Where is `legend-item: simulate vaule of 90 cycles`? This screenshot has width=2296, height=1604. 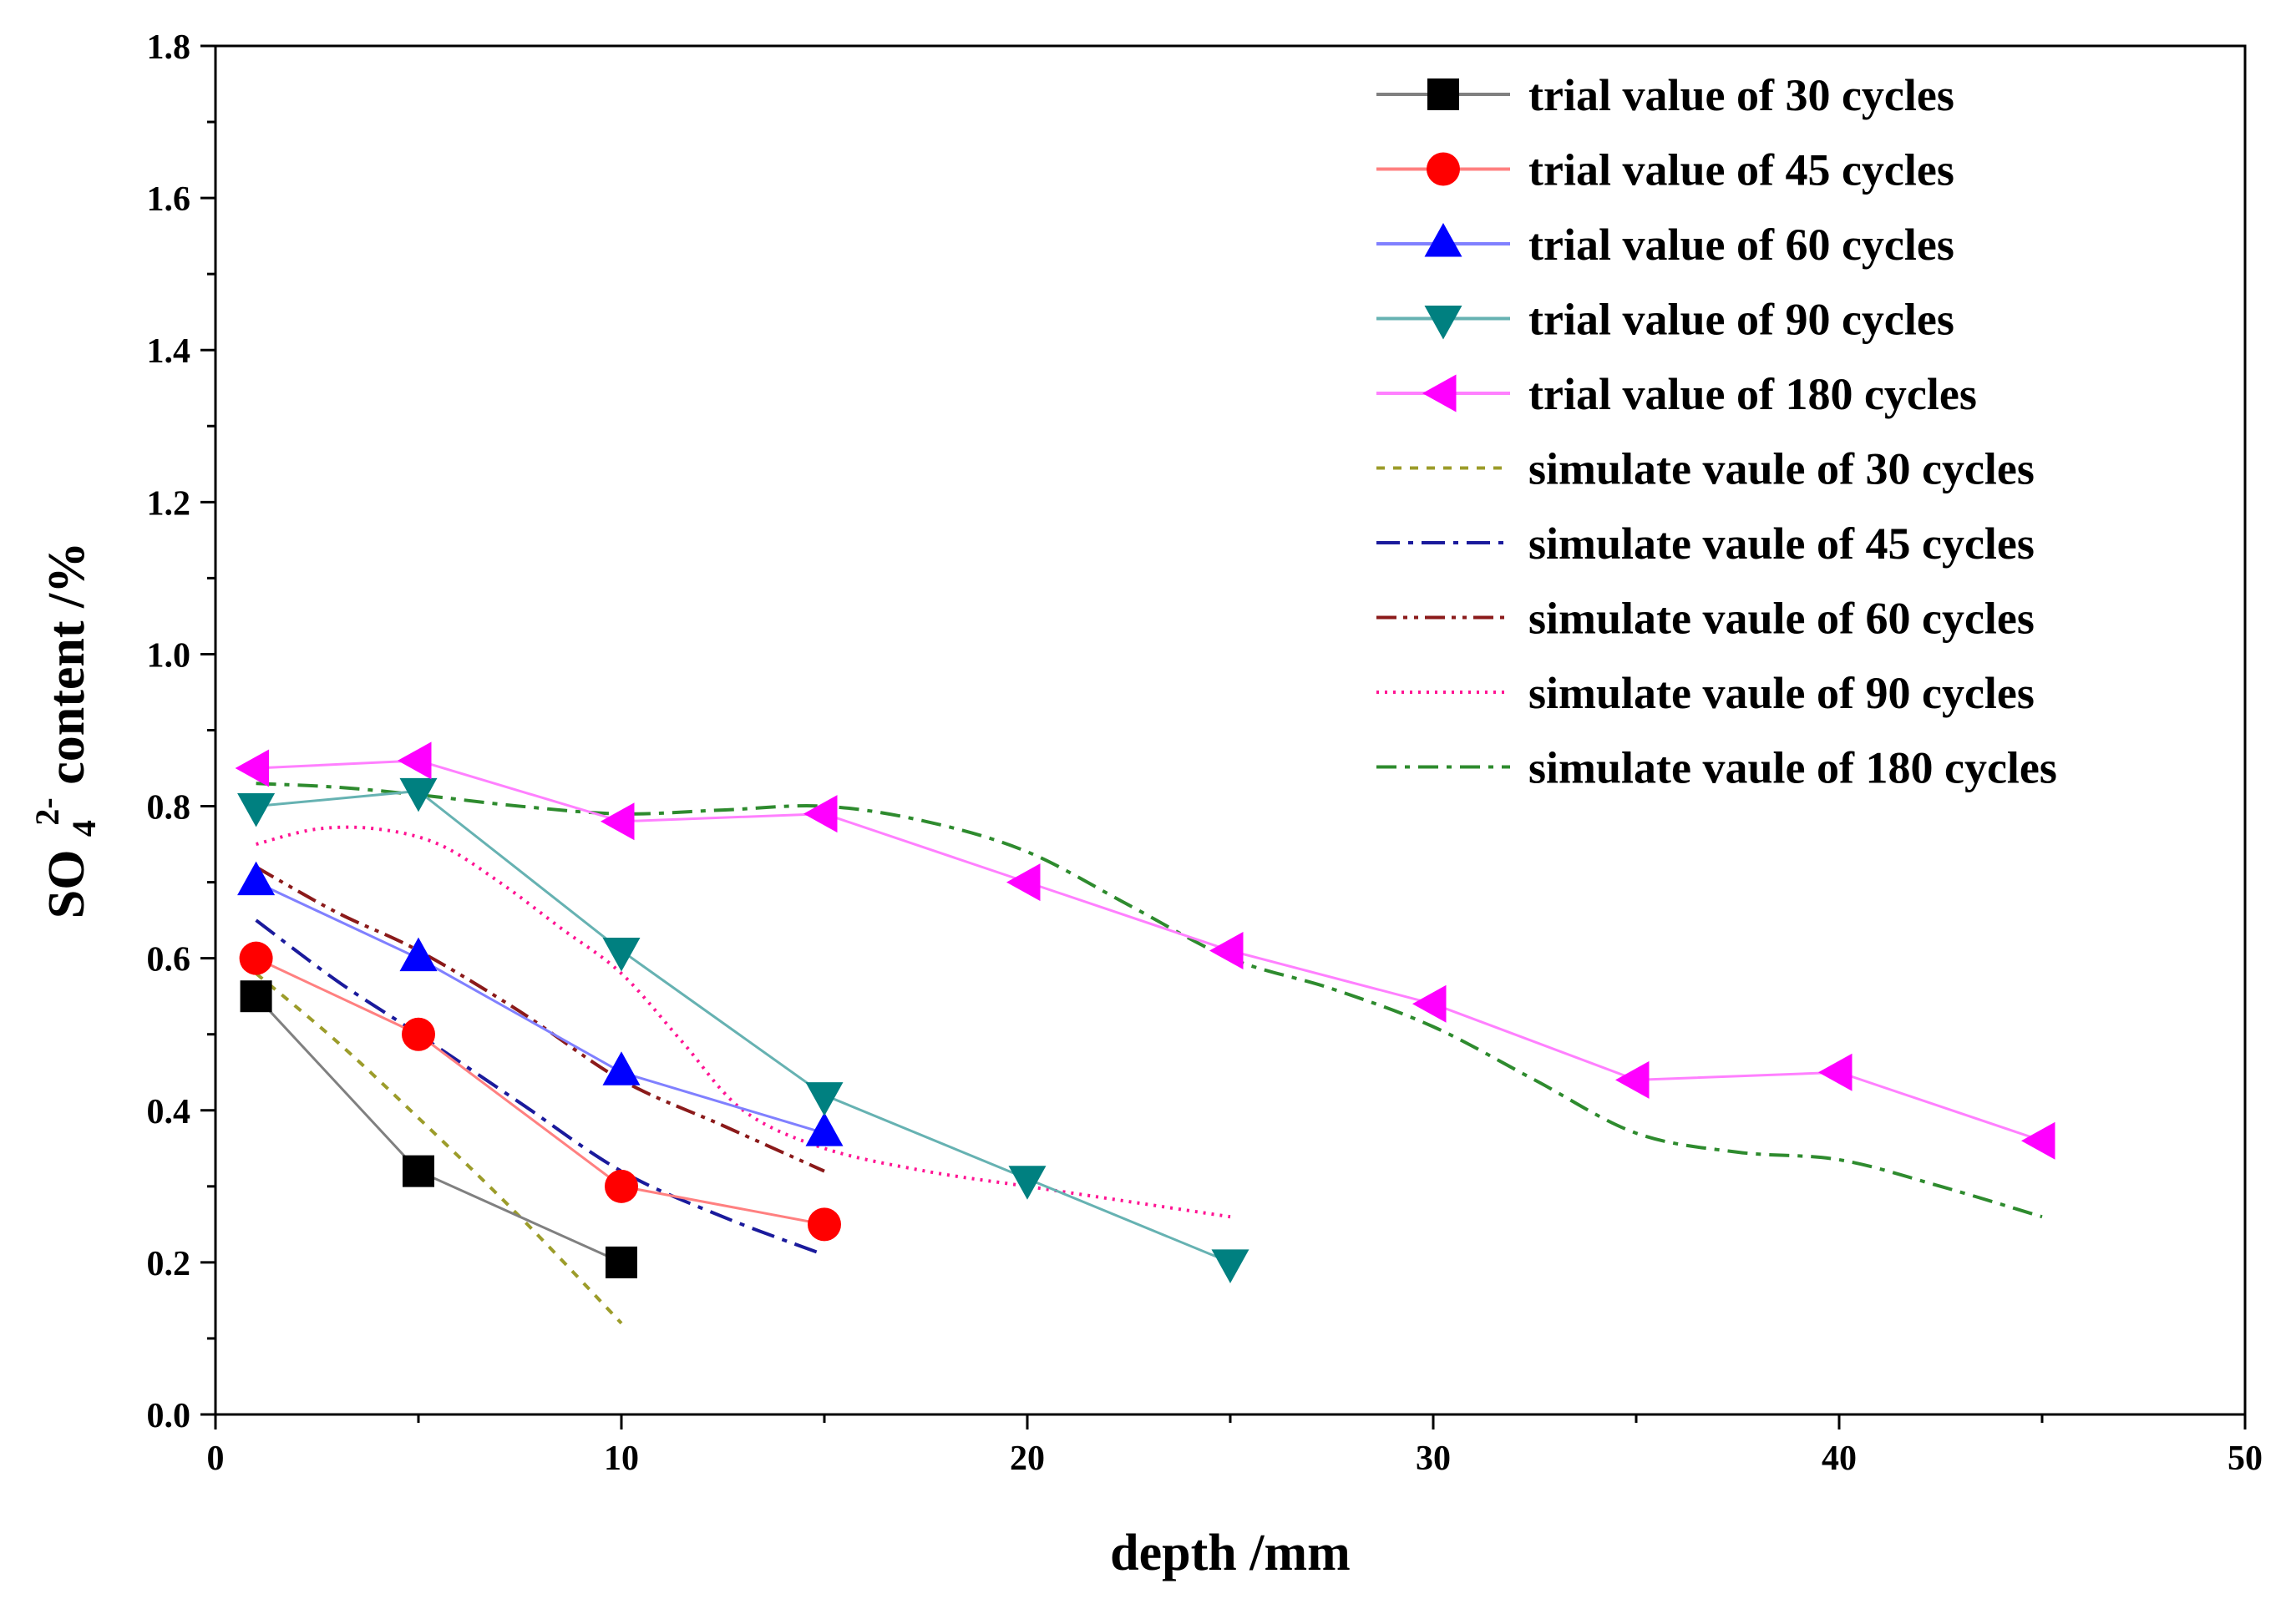 legend-item: simulate vaule of 90 cycles is located at coordinates (1705, 693).